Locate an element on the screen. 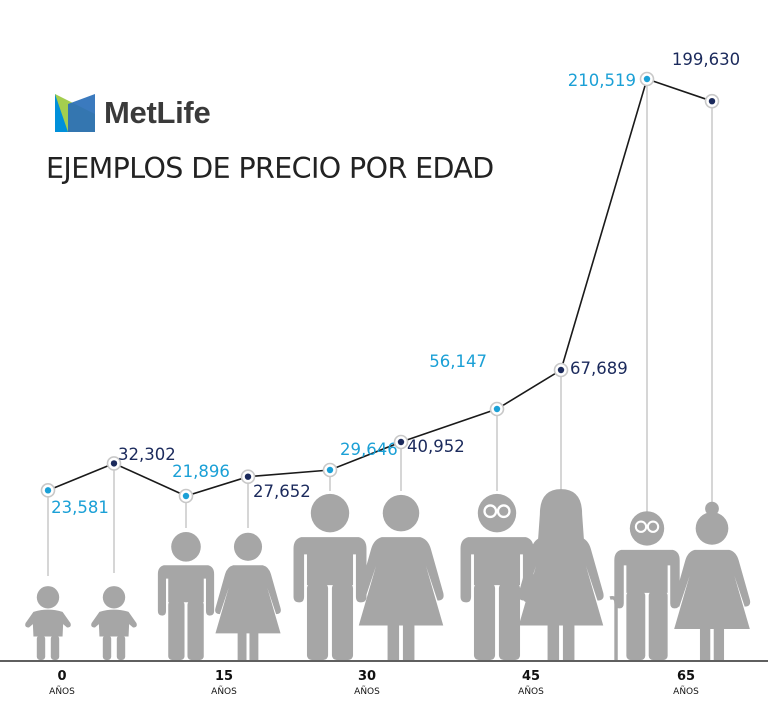 The height and width of the screenshot is (702, 768). person-figure-old-man is located at coordinates (644, 585).